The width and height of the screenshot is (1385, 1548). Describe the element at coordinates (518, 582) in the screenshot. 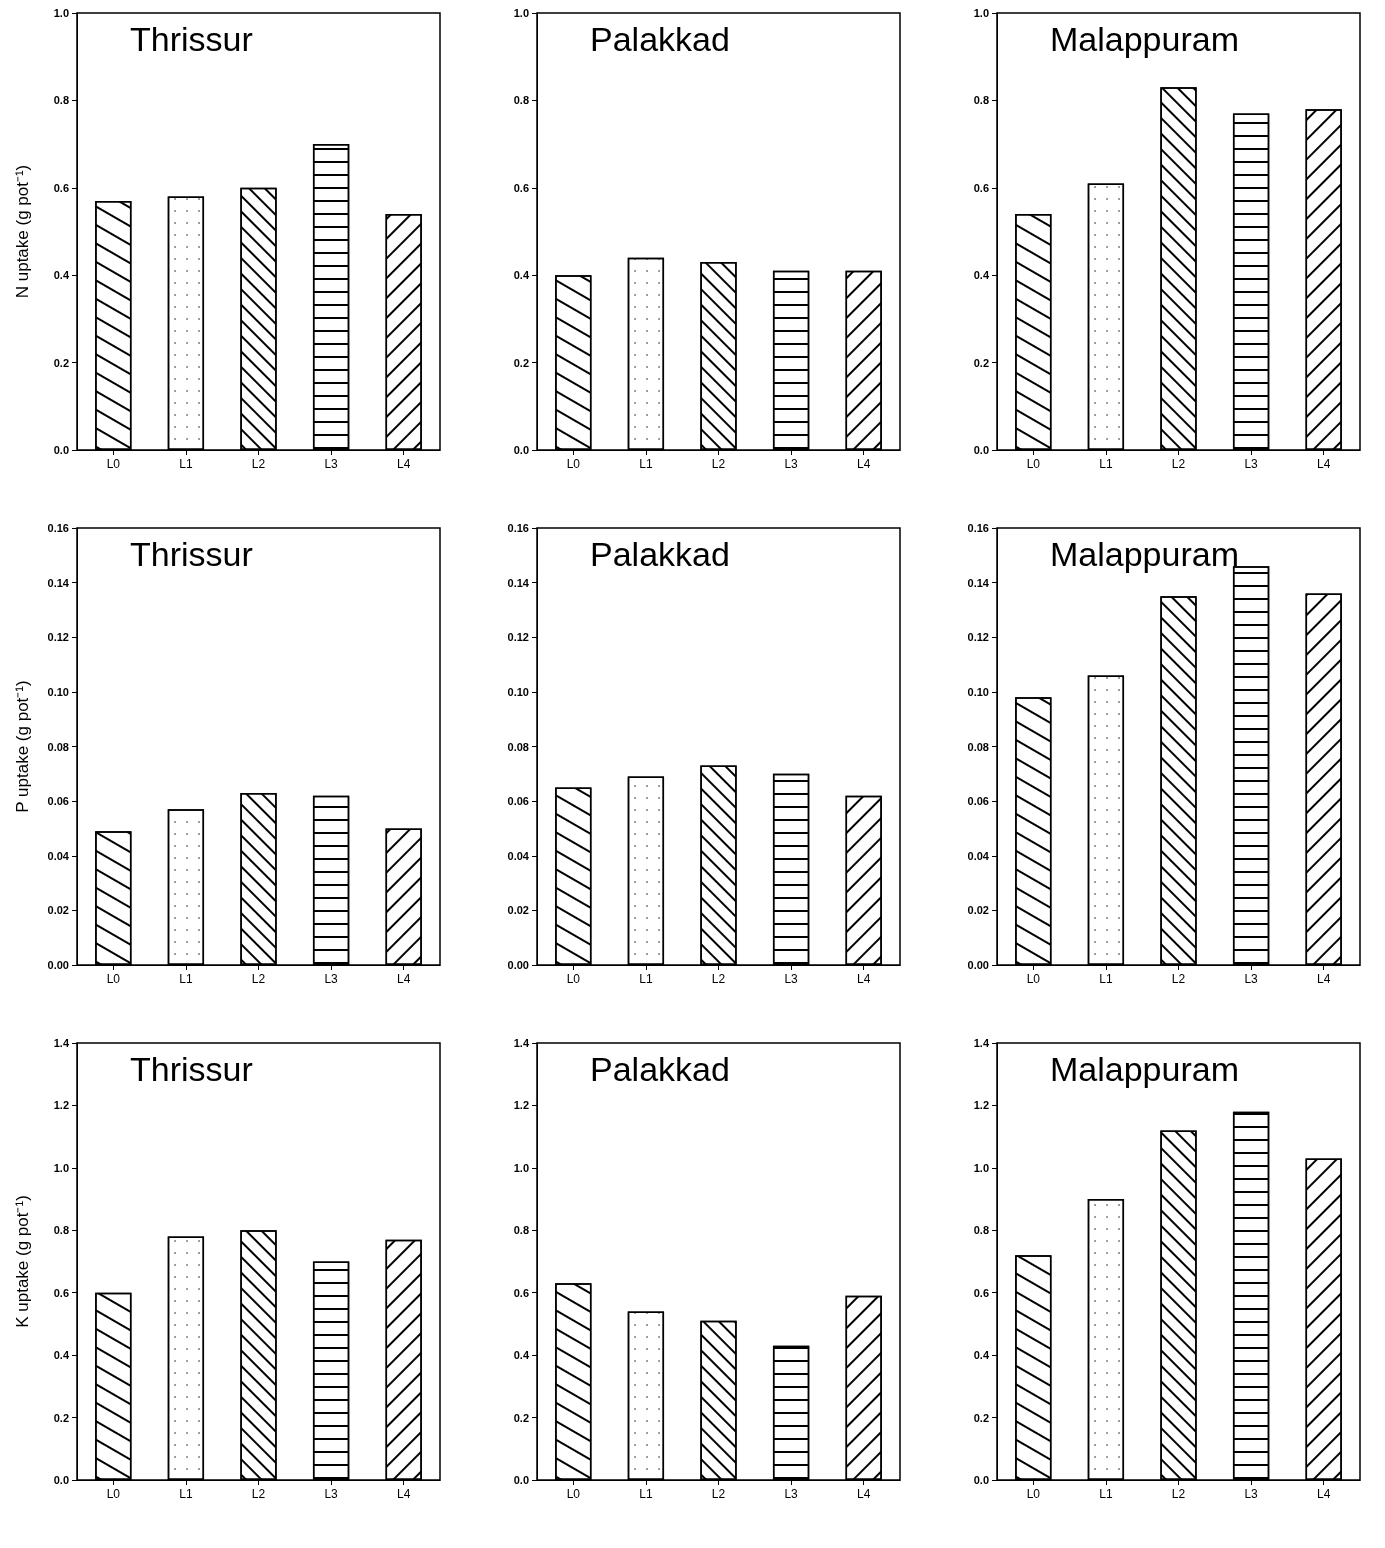

I see `y-tick-label: 0.14` at that location.